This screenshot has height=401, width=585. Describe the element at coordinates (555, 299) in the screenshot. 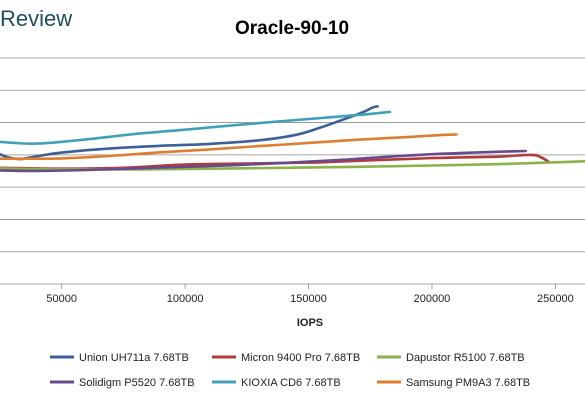

I see `x-tick-label: 250000` at that location.